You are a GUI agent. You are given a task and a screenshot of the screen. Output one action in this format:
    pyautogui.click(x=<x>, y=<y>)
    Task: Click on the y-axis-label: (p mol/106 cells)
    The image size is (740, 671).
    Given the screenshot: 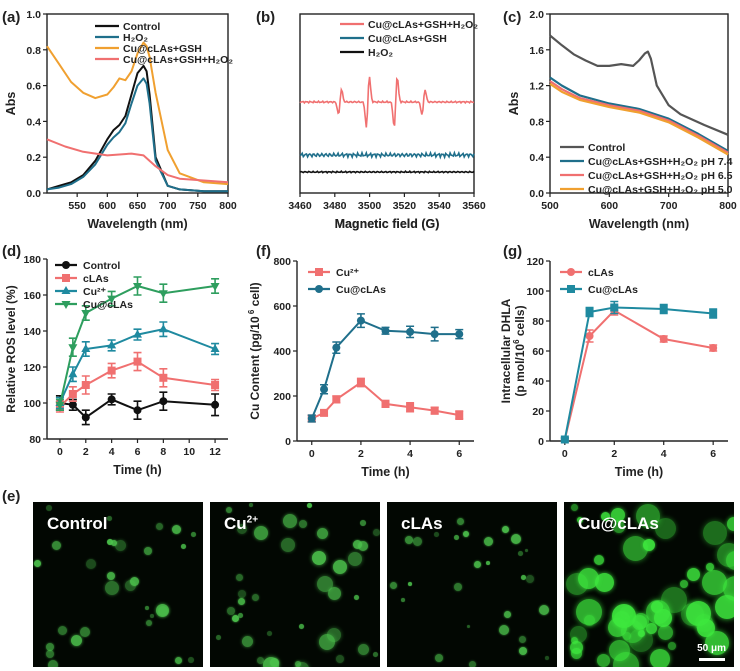 What is the action you would take?
    pyautogui.click(x=519, y=350)
    